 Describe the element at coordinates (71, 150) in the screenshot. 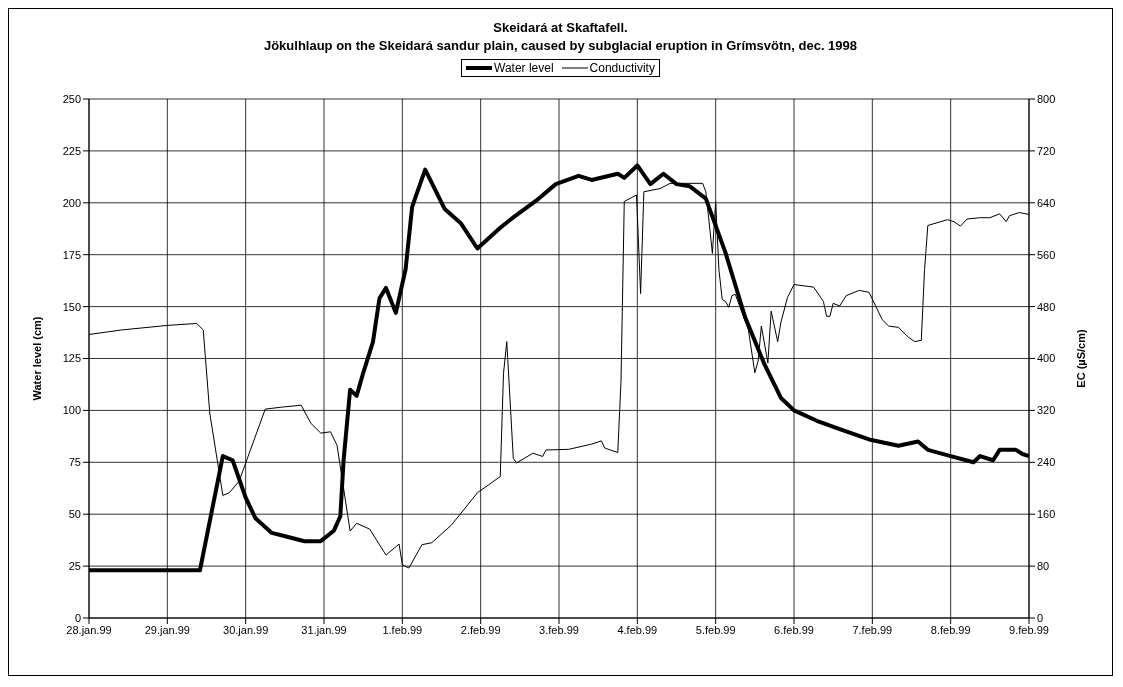

I see `y-tick-label: 225` at that location.